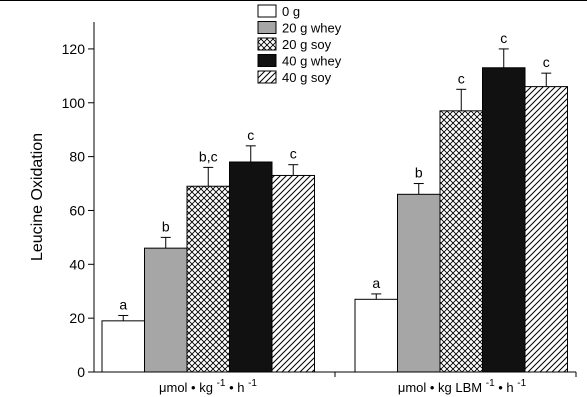 This screenshot has height=397, width=587. What do you see at coordinates (267, 27) in the screenshot?
I see `legend-swatch-gray` at bounding box center [267, 27].